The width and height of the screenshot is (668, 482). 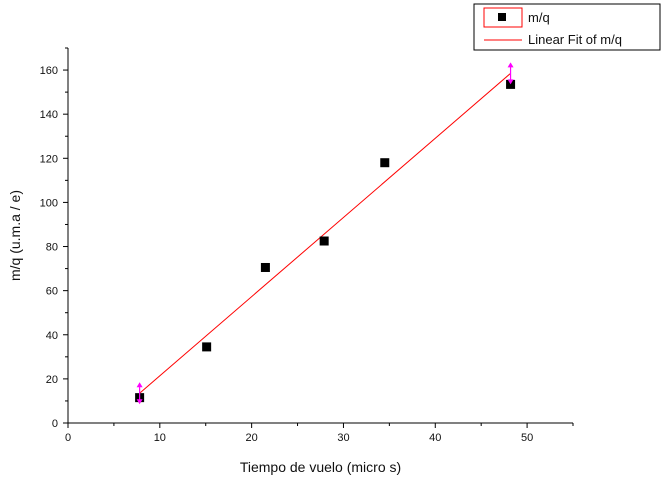 What do you see at coordinates (567, 27) in the screenshot?
I see `legend: m/q Linear Fit of m/q` at bounding box center [567, 27].